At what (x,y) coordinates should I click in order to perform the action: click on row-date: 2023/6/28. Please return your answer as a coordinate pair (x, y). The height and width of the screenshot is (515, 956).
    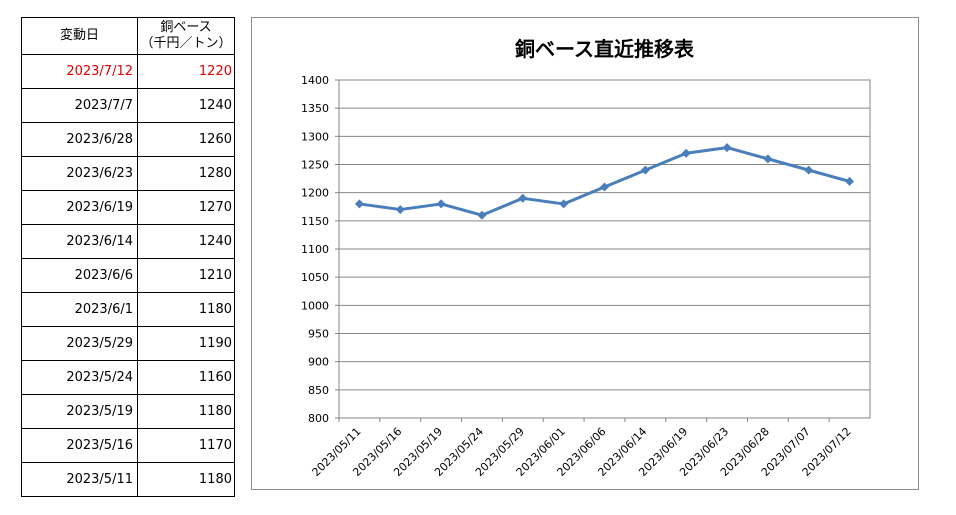
    Looking at the image, I should click on (79, 139).